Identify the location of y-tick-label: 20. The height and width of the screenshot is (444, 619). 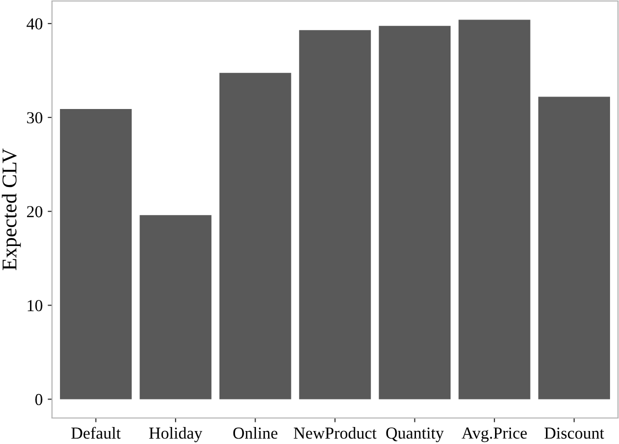
(34, 212).